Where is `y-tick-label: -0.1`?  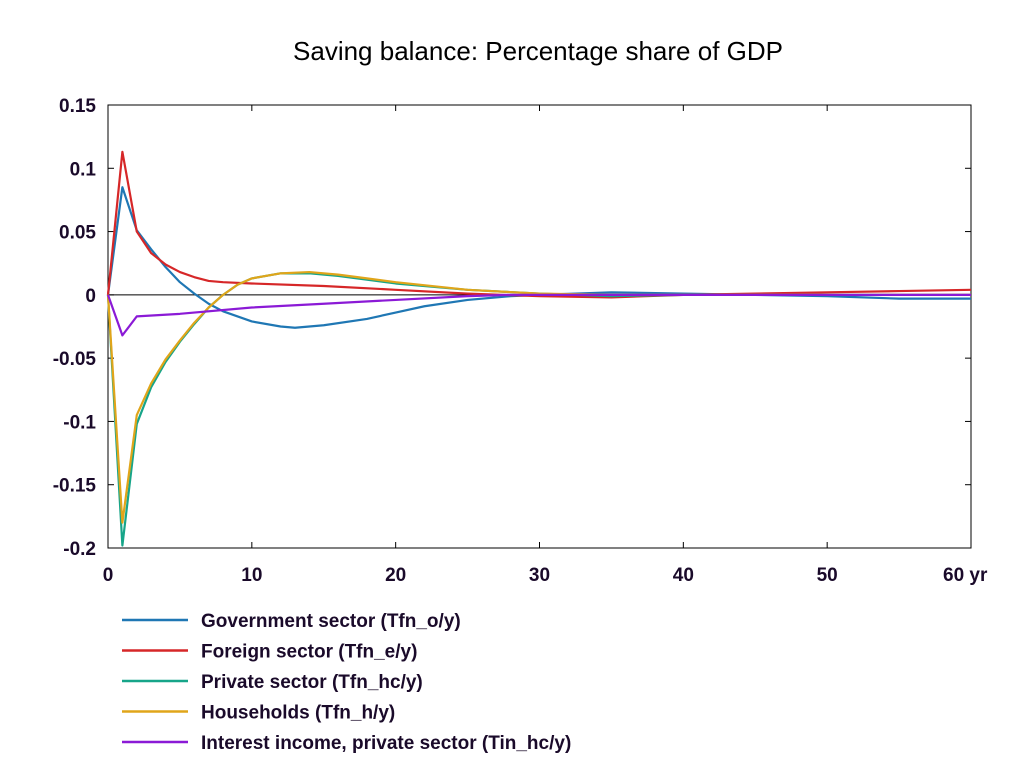 y-tick-label: -0.1 is located at coordinates (79, 422).